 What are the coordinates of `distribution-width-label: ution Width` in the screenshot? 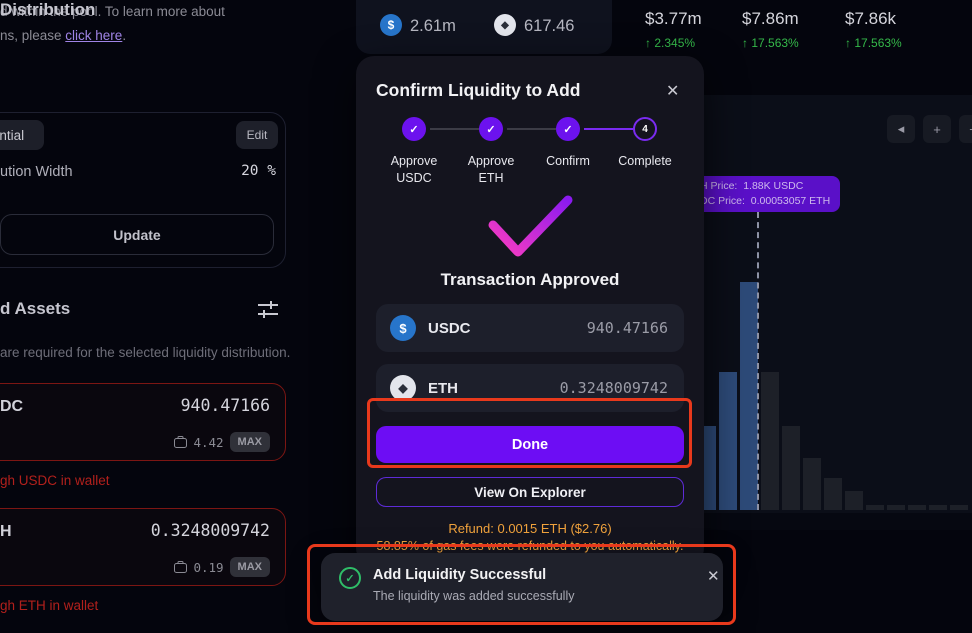 It's located at (36, 172).